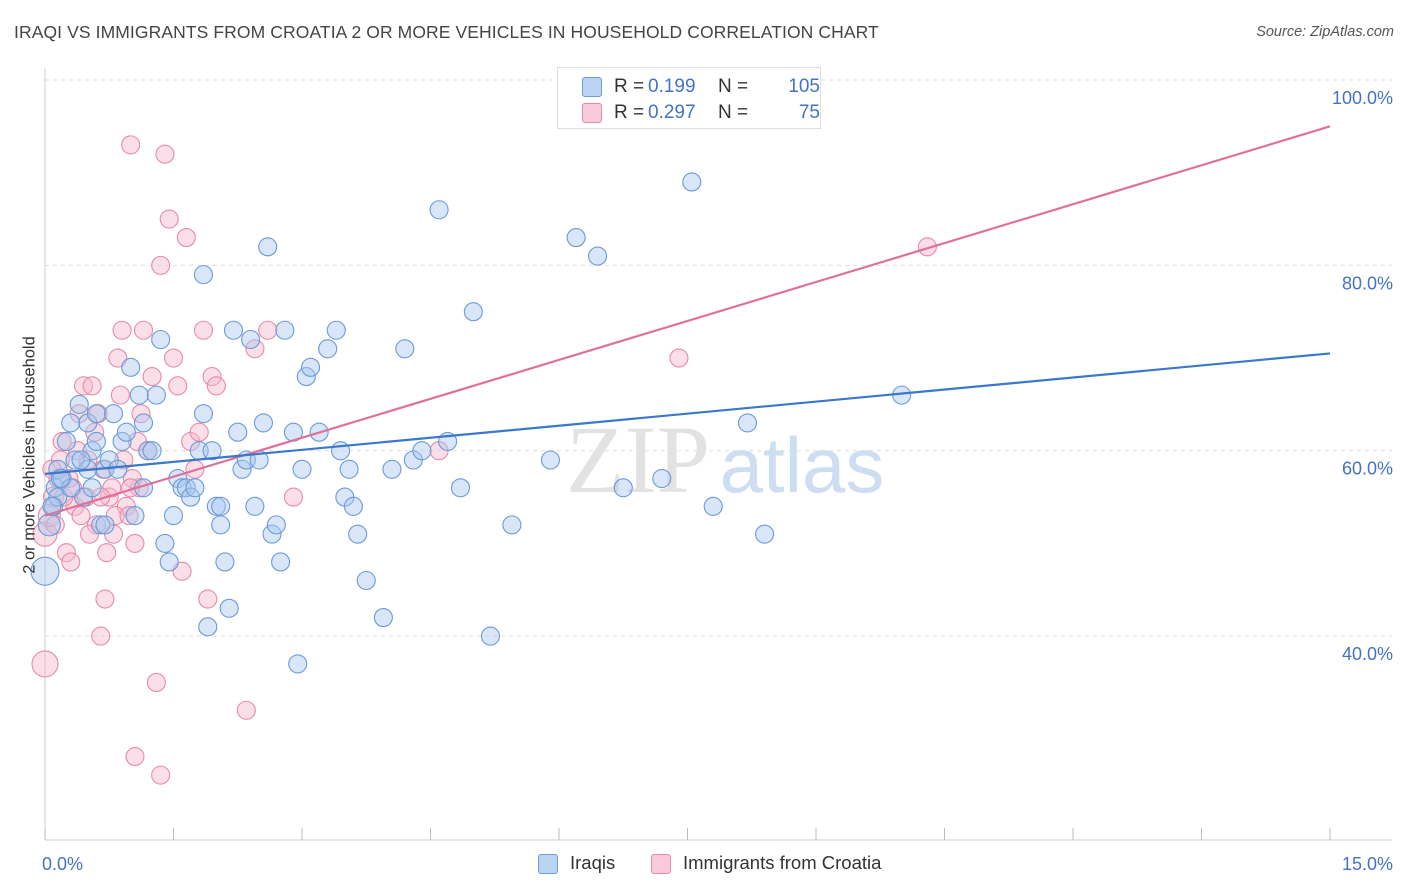  Describe the element at coordinates (29, 455) in the screenshot. I see `y-axis-label: 2 or more Vehicles in Household` at that location.